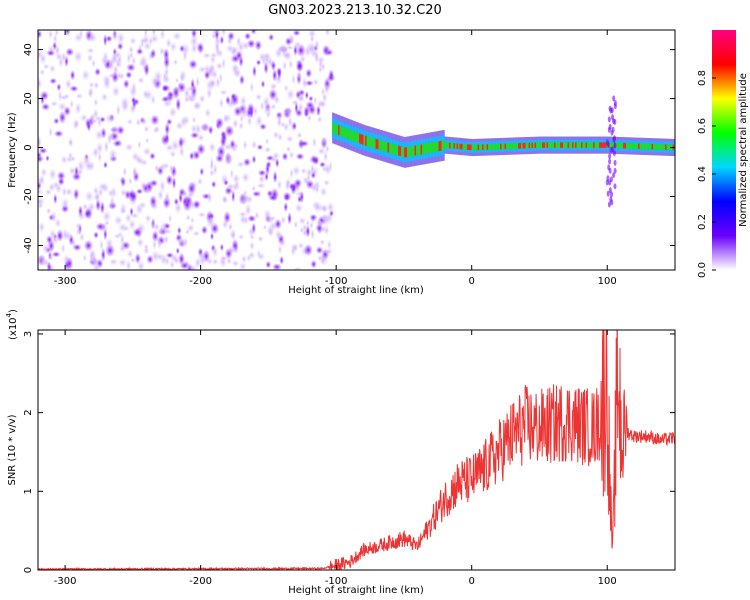  I want to click on colorbar-tick-label: 0.8, so click(702, 78).